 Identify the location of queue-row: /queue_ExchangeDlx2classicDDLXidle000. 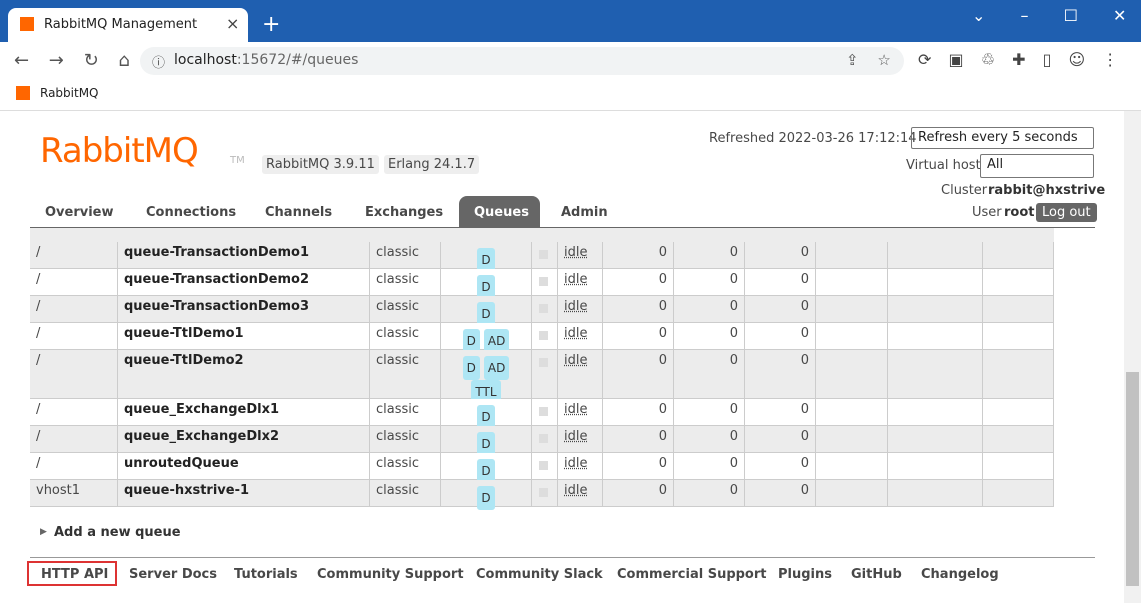
(542, 453).